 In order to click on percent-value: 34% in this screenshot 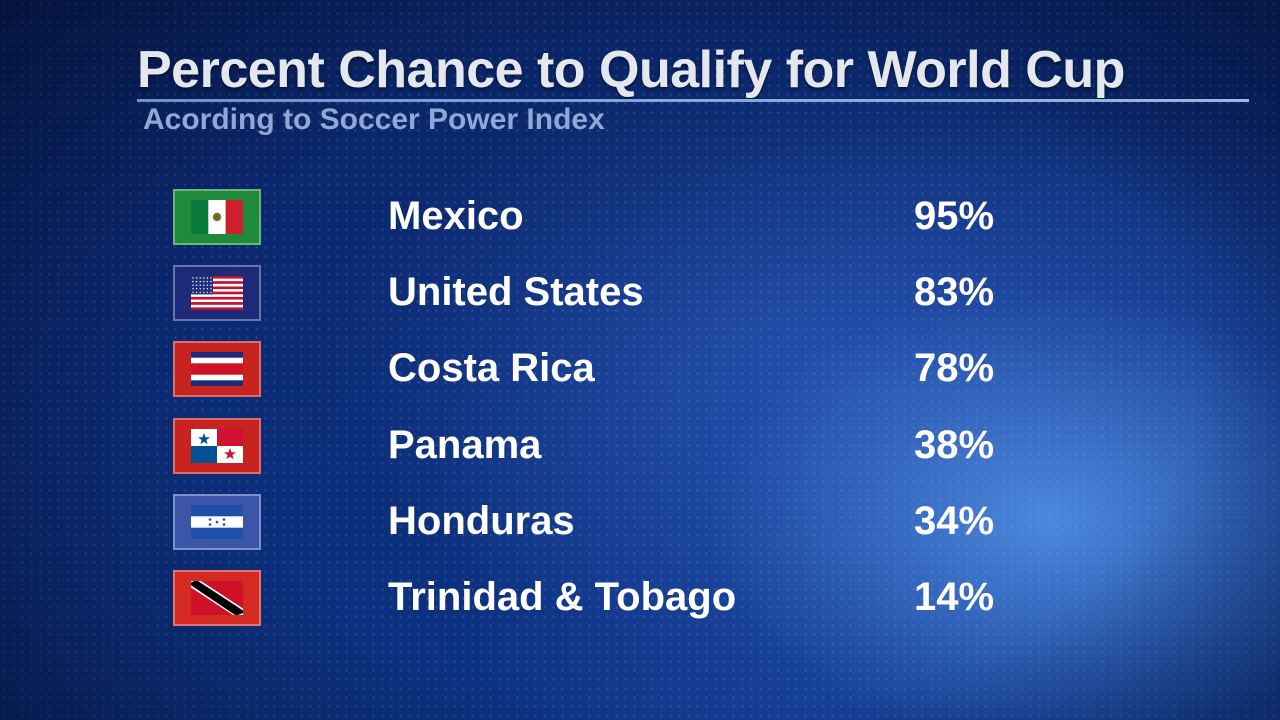, I will do `click(954, 521)`.